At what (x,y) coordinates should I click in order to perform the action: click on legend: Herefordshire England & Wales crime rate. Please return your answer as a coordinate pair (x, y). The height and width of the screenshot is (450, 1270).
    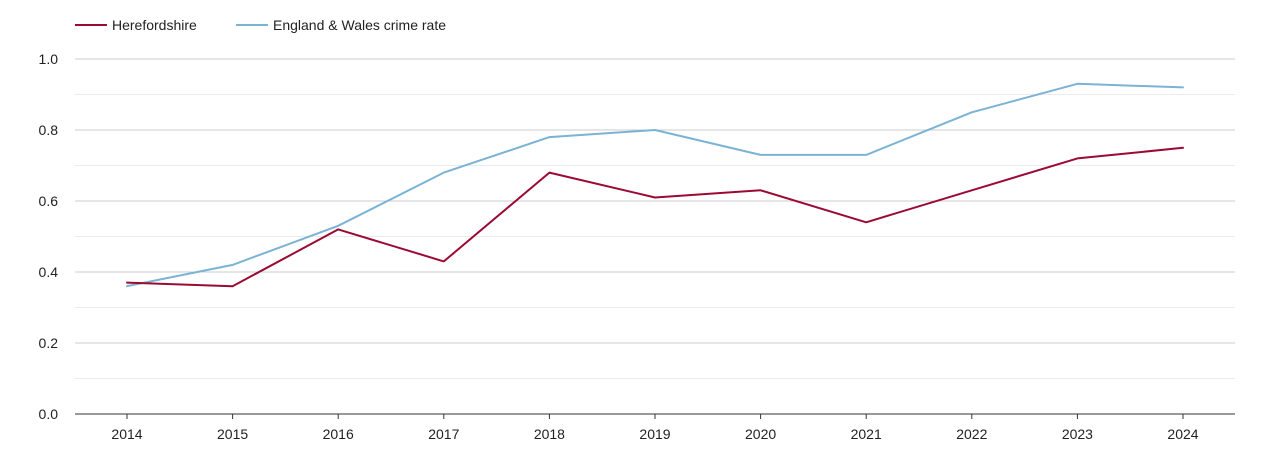
    Looking at the image, I should click on (260, 25).